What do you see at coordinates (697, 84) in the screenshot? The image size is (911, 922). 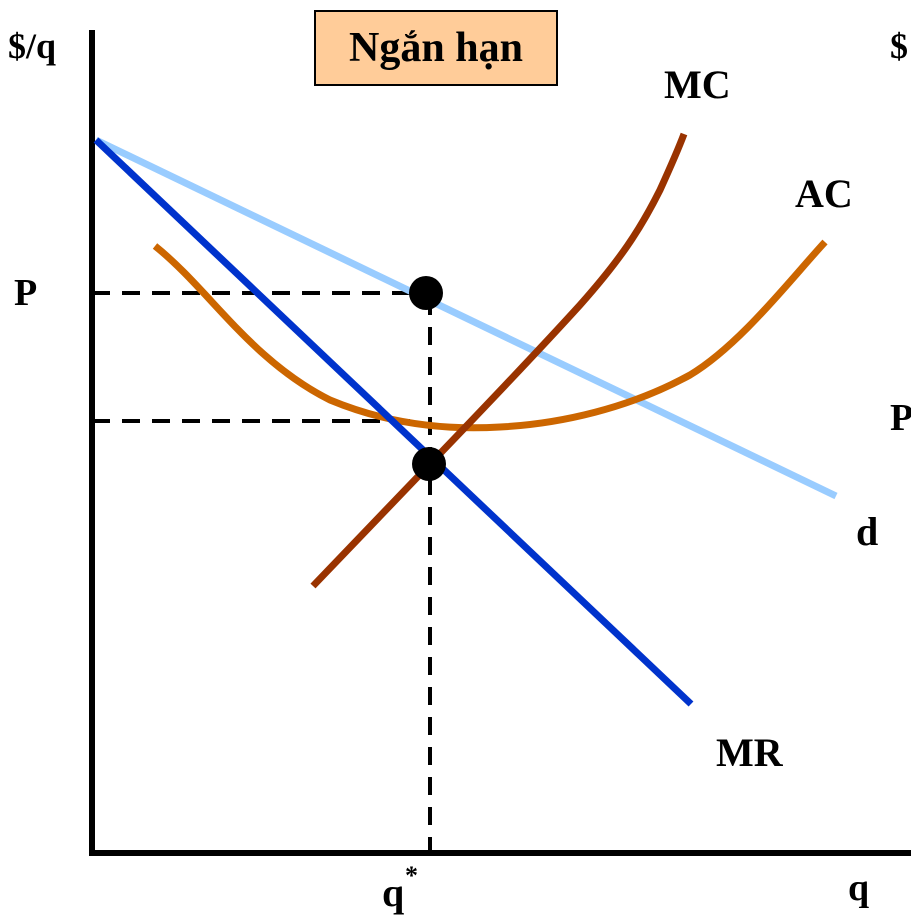 I see `mc-label: MC` at bounding box center [697, 84].